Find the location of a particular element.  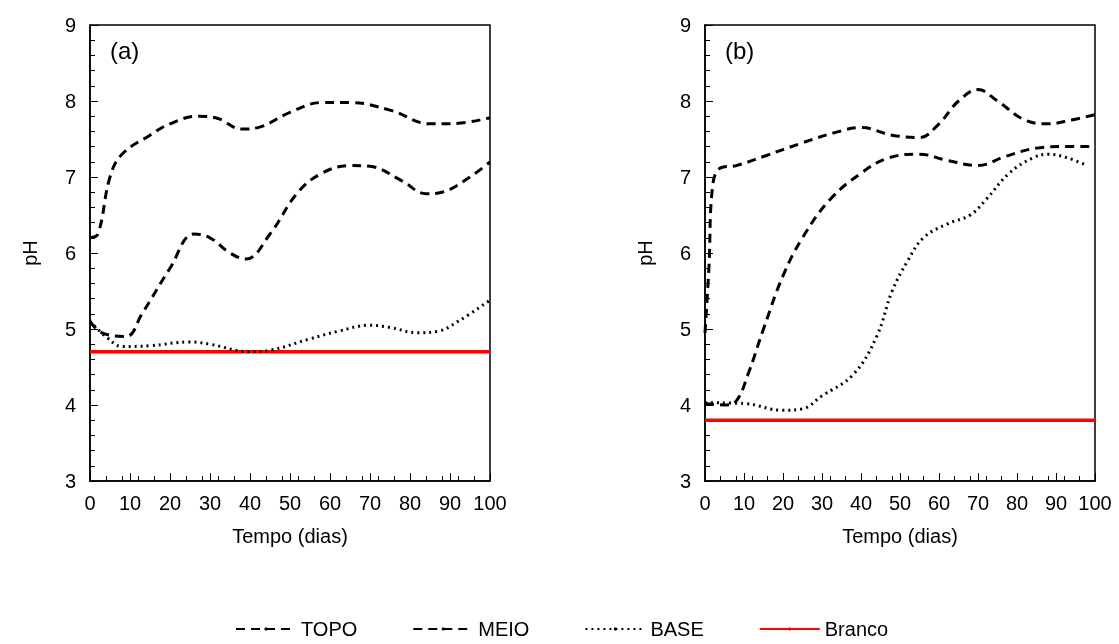

legend-label: Branco is located at coordinates (856, 629).